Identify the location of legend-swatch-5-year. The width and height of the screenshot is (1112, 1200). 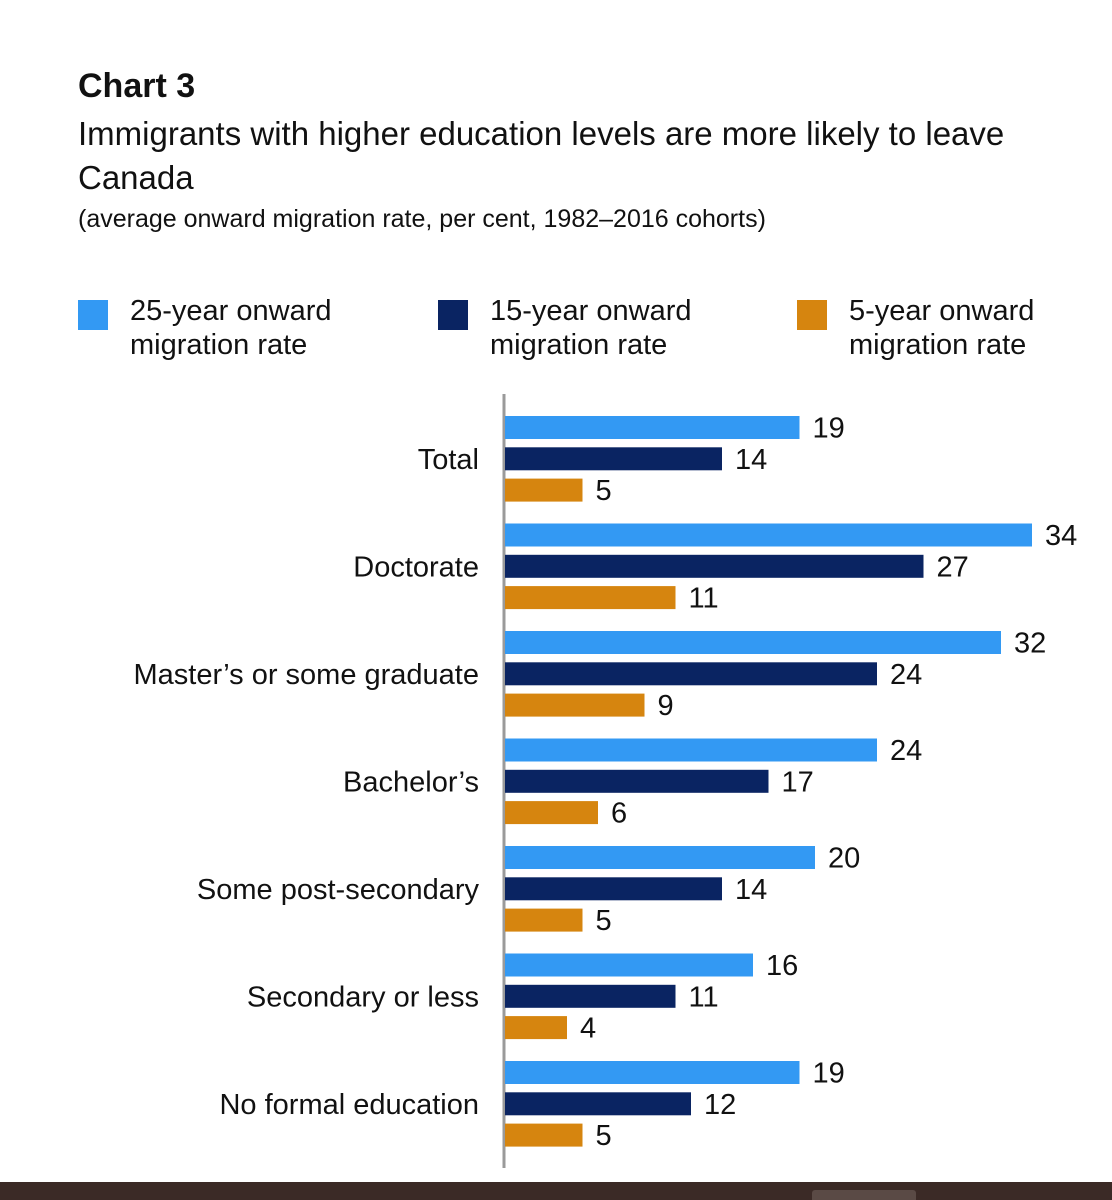
(812, 315).